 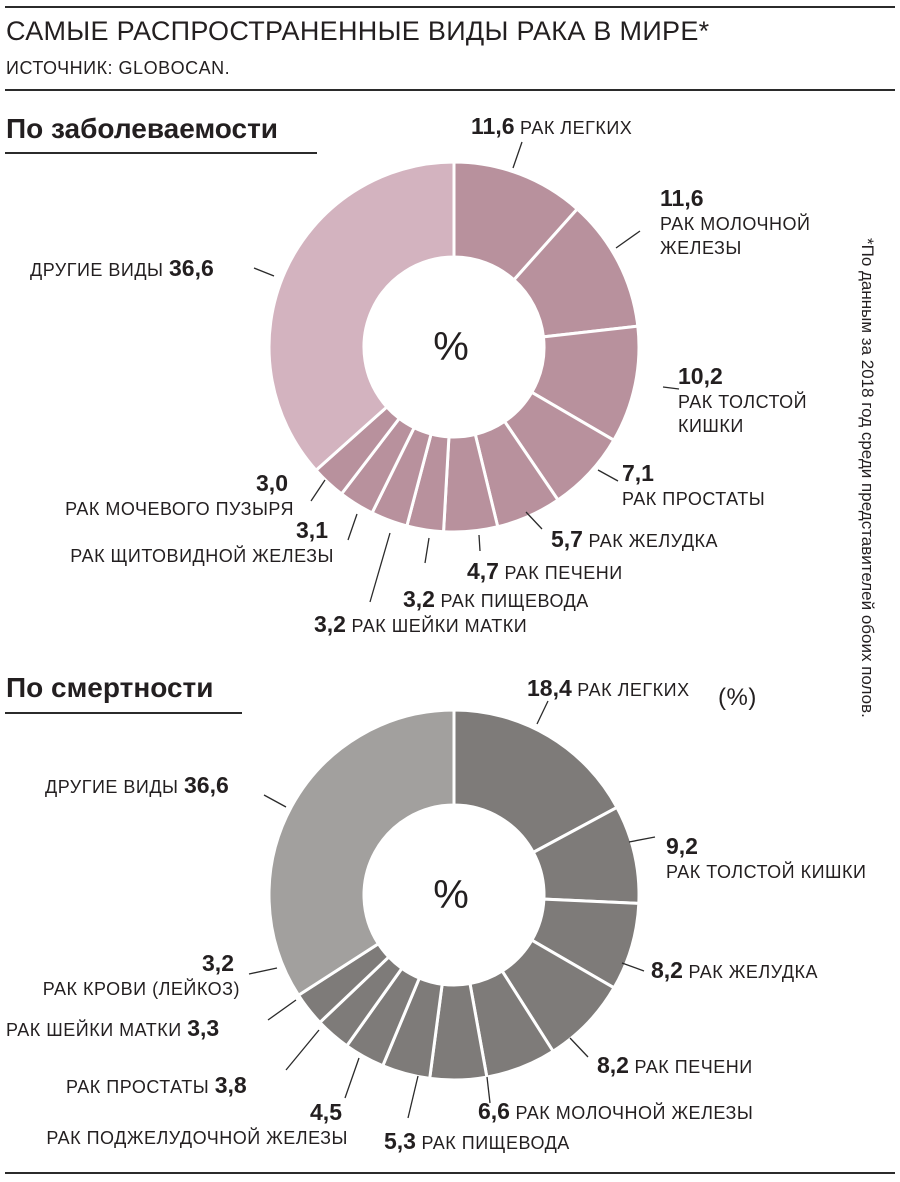 I want to click on mortality-callout-рак-пищевода, so click(x=413, y=1097).